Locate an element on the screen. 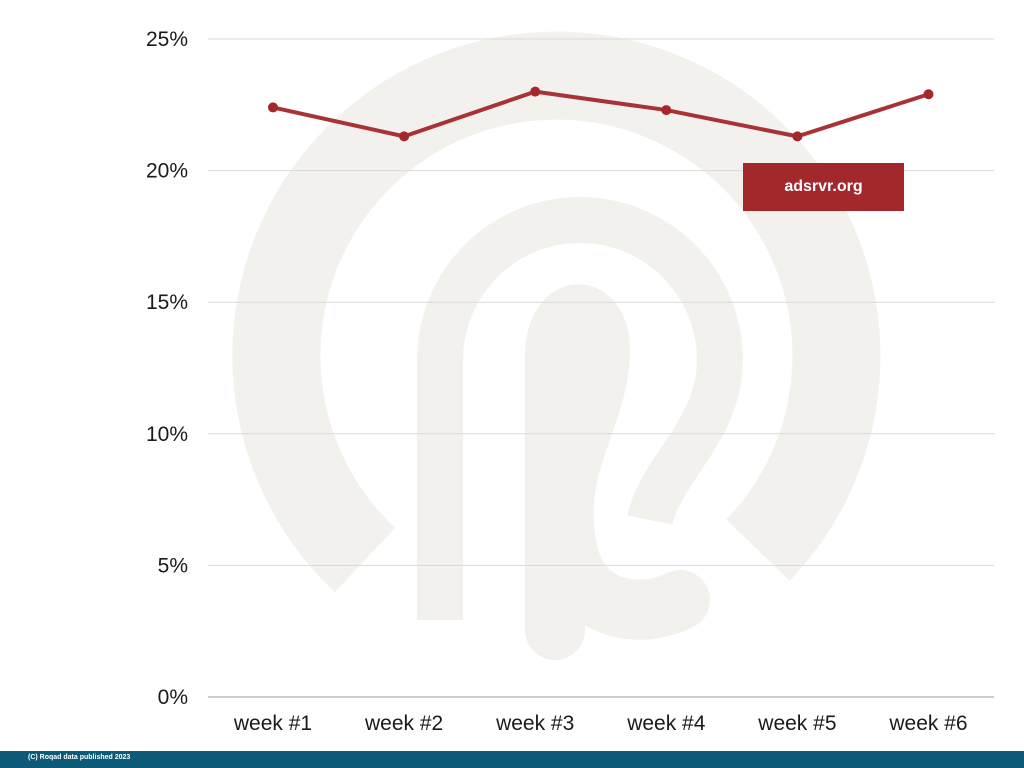 Image resolution: width=1024 pixels, height=768 pixels. y-axis: 0% 5% 10% 15% 20% 25% is located at coordinates (167, 368).